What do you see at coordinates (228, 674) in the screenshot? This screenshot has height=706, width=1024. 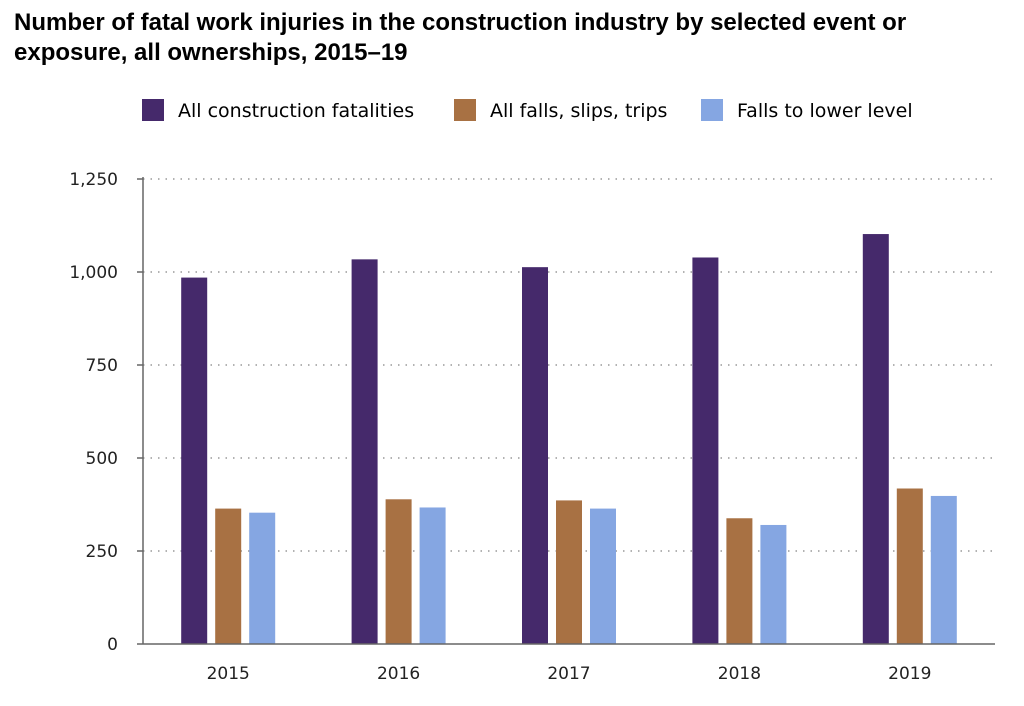 I see `x-tick-label: 2015` at bounding box center [228, 674].